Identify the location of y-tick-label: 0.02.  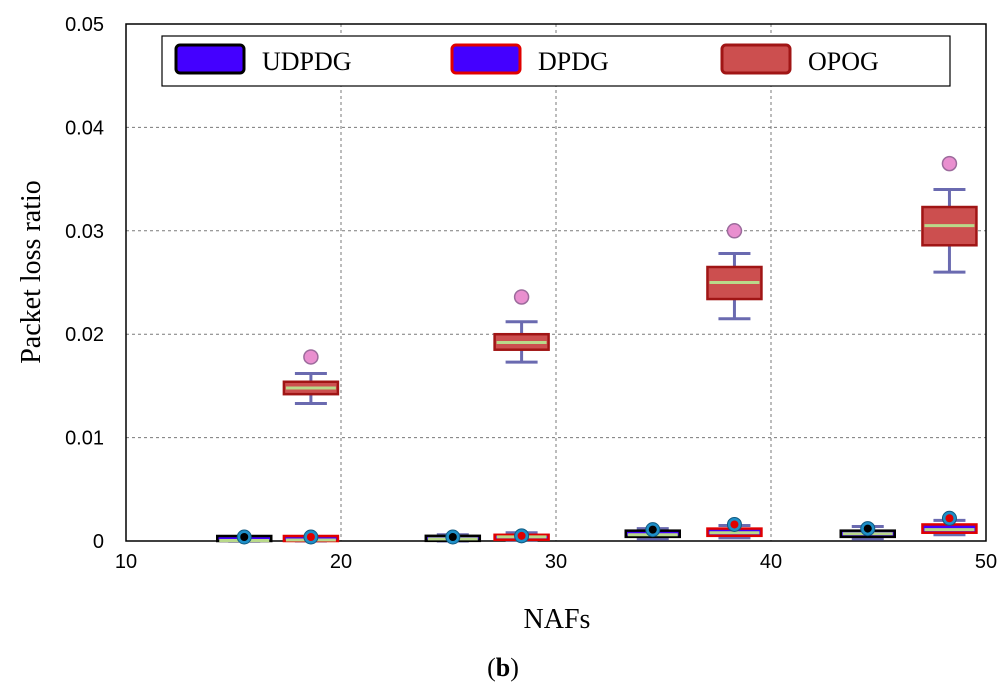
(84, 335).